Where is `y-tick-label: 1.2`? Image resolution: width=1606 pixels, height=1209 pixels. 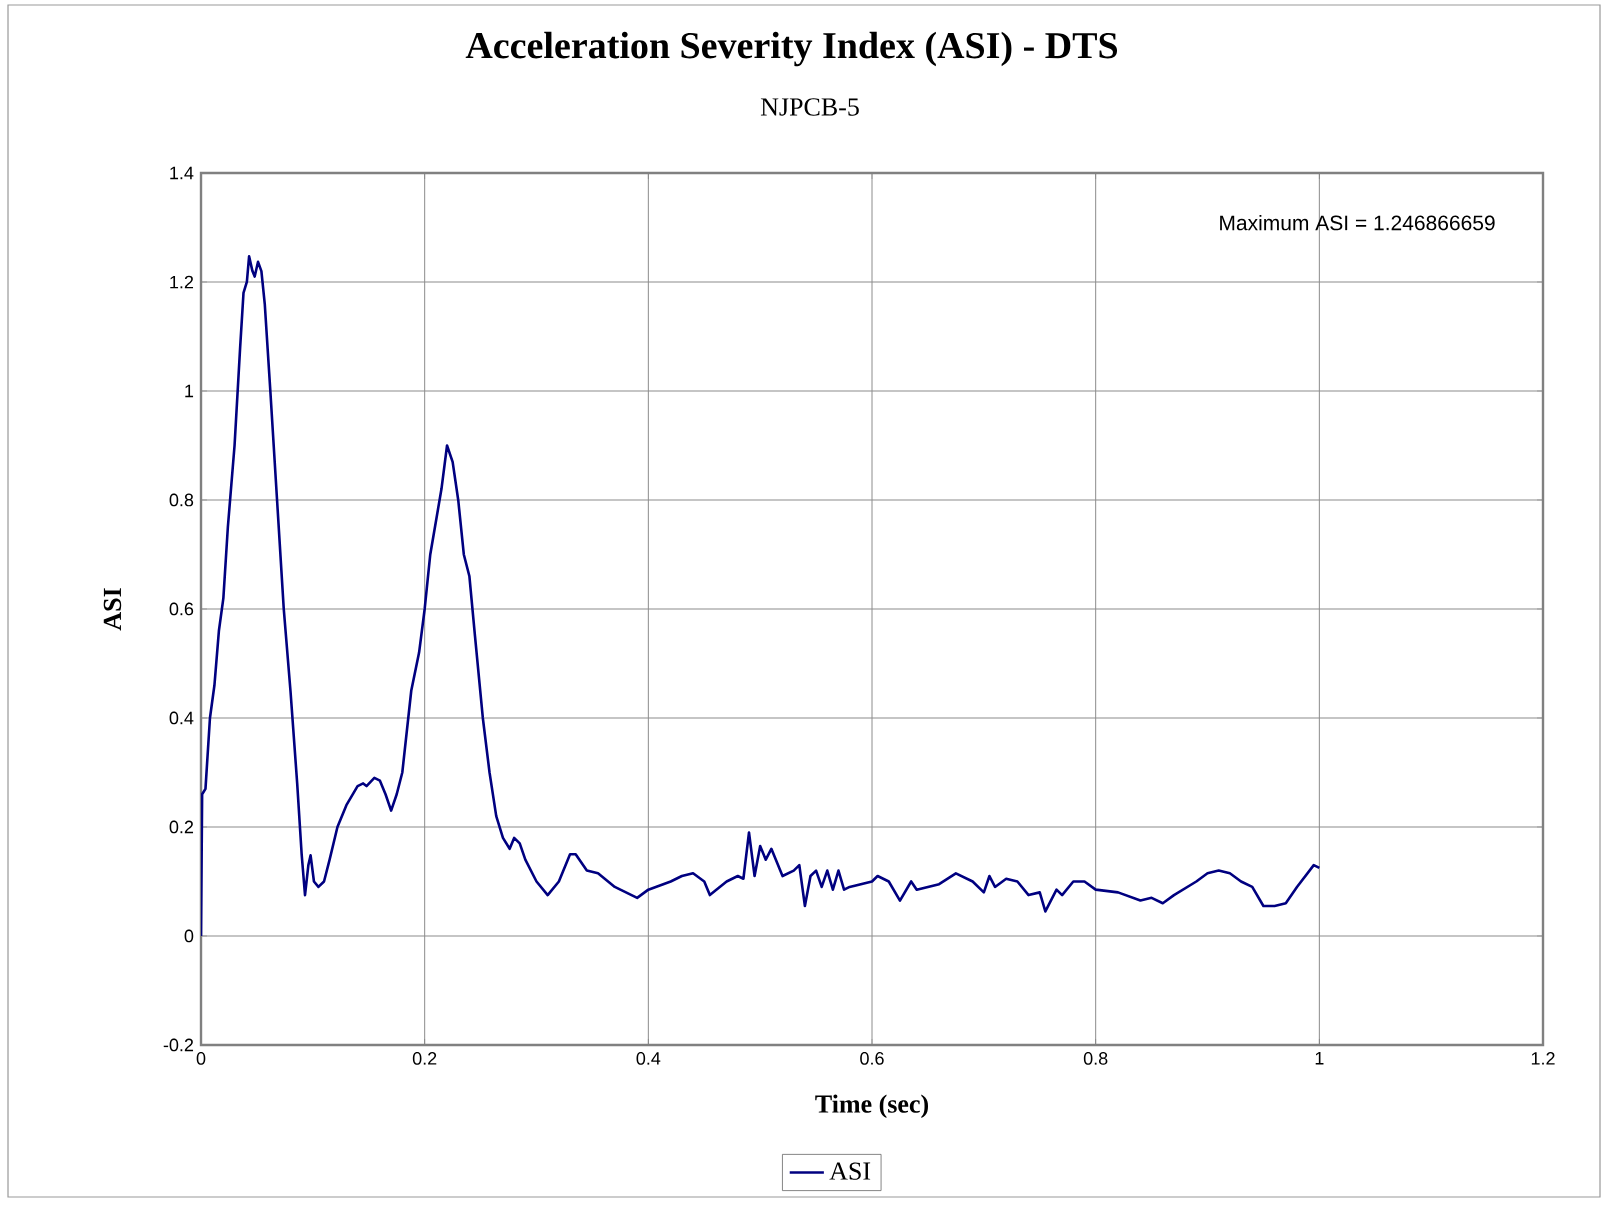
y-tick-label: 1.2 is located at coordinates (182, 282).